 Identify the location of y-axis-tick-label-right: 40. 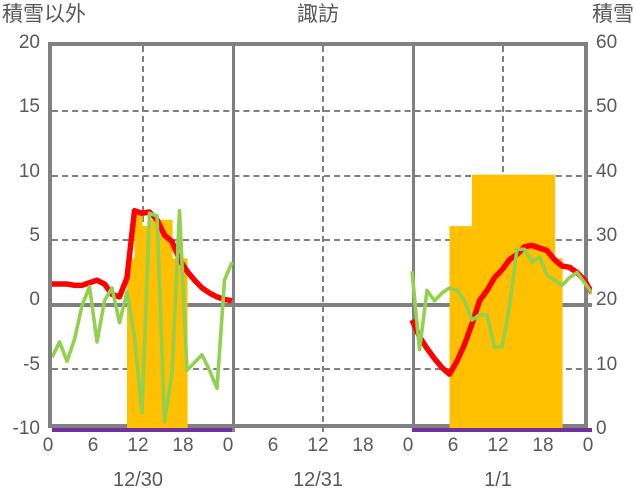
(607, 171).